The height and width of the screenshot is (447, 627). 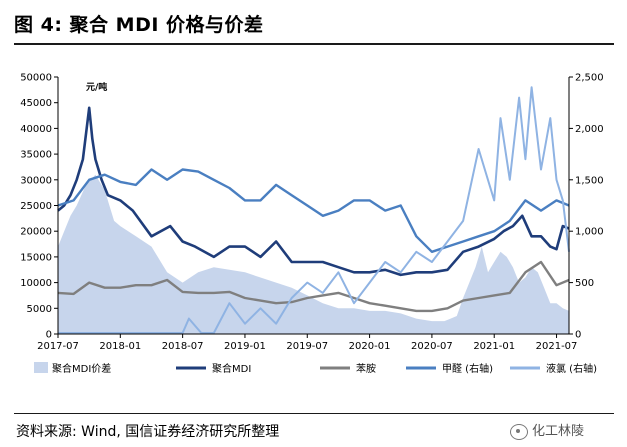 What do you see at coordinates (39, 309) in the screenshot?
I see `y-left-tick-label: 5000` at bounding box center [39, 309].